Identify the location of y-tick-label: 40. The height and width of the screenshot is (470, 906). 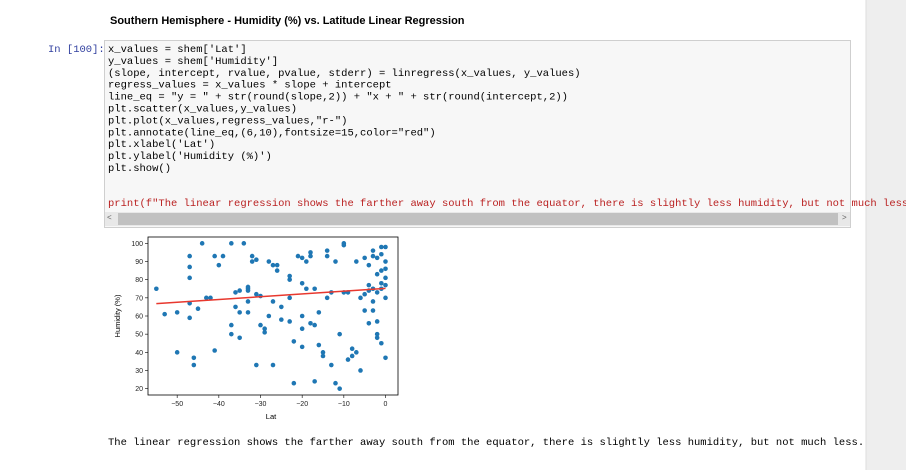
(139, 353).